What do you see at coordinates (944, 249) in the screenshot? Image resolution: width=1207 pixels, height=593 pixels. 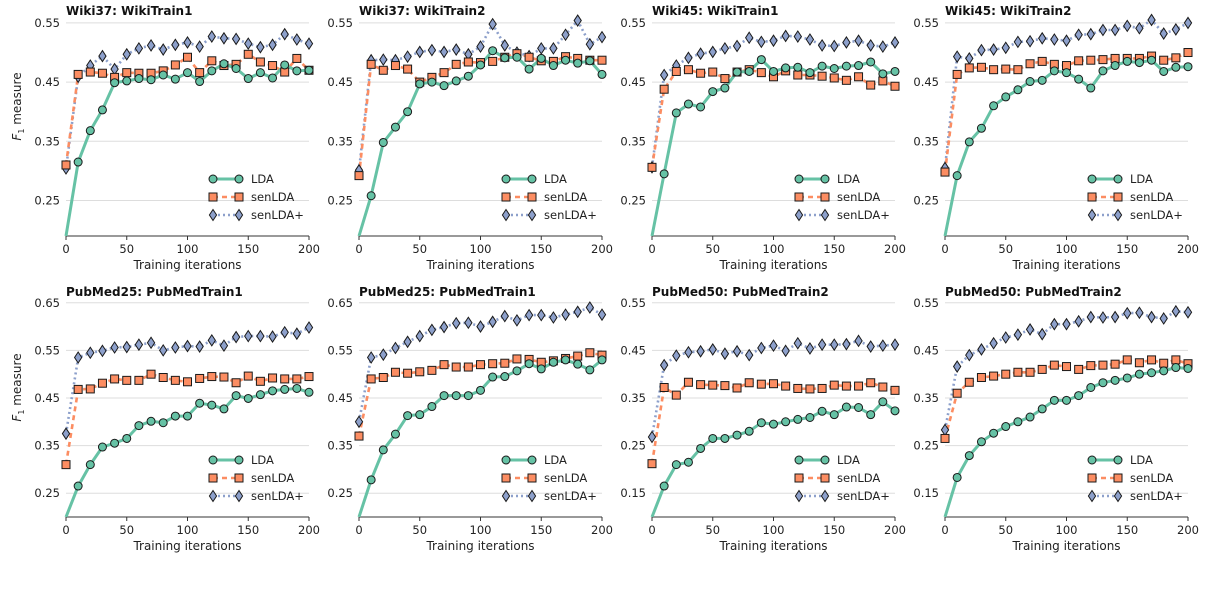 I see `x-tick-label: 0` at bounding box center [944, 249].